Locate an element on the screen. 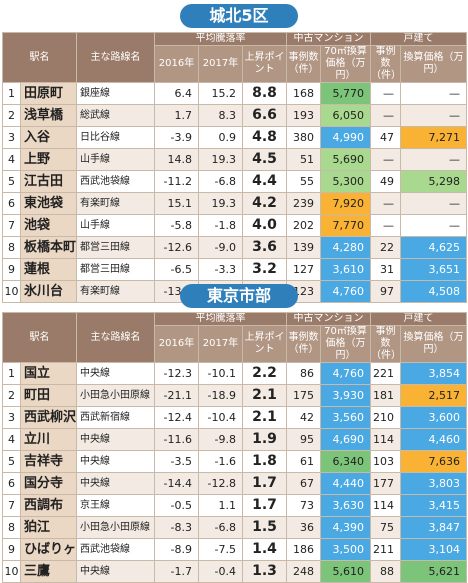  points-cell: 4.5 is located at coordinates (264, 159).